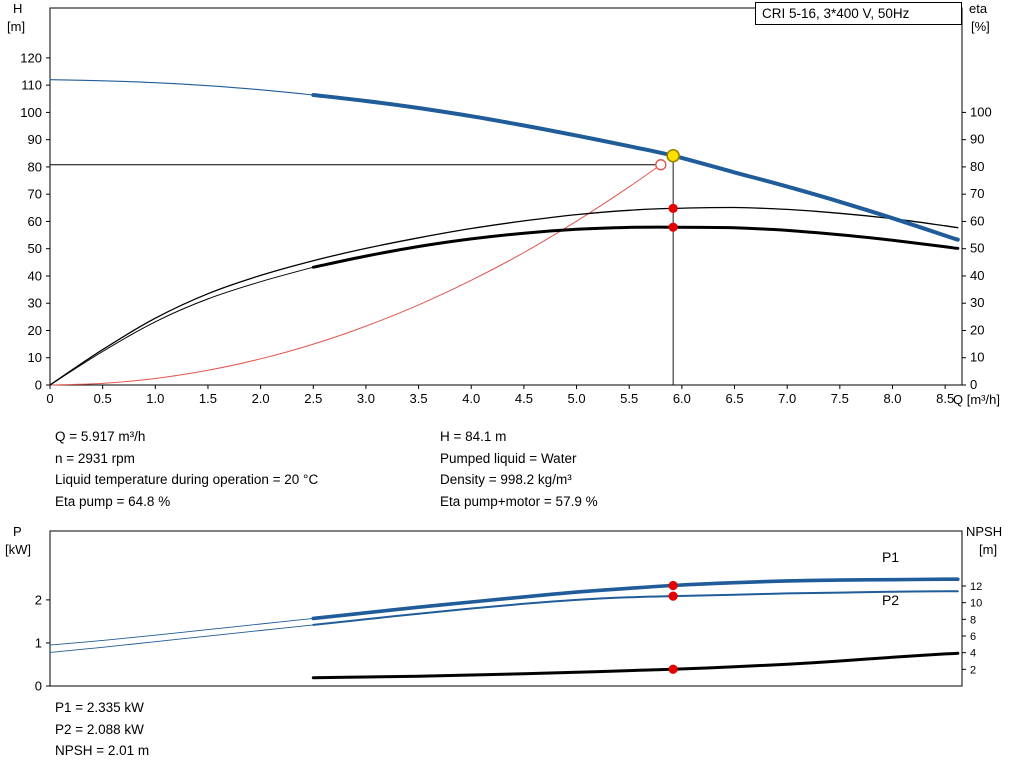 The width and height of the screenshot is (1024, 781). What do you see at coordinates (892, 398) in the screenshot?
I see `svg-text: 8.0` at bounding box center [892, 398].